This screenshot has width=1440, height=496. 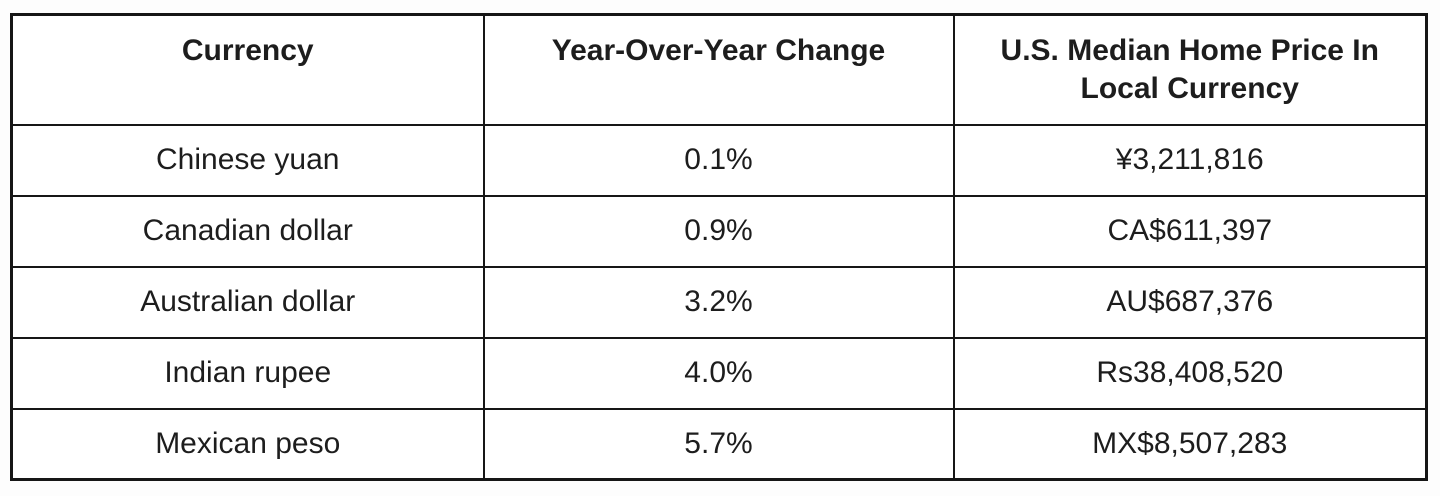 I want to click on yoy-change-cell: 0.1%, so click(x=718, y=160).